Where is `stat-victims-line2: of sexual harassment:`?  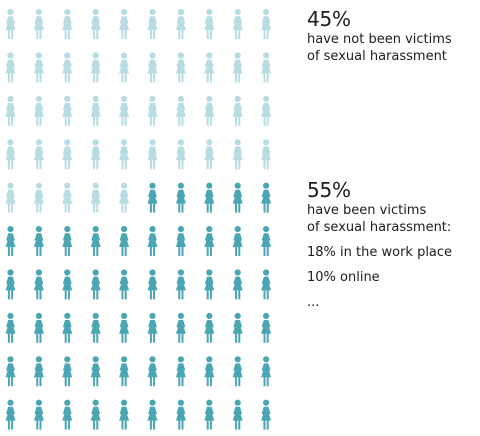 stat-victims-line2: of sexual harassment: is located at coordinates (379, 227).